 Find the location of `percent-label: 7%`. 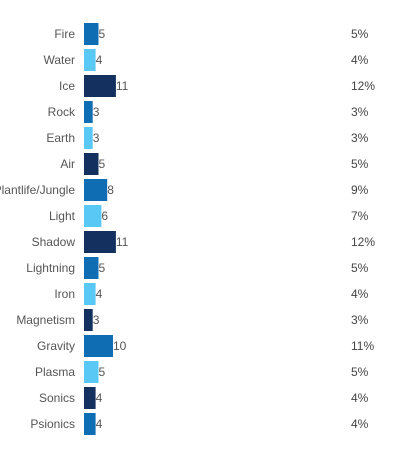

percent-label: 7% is located at coordinates (360, 216).